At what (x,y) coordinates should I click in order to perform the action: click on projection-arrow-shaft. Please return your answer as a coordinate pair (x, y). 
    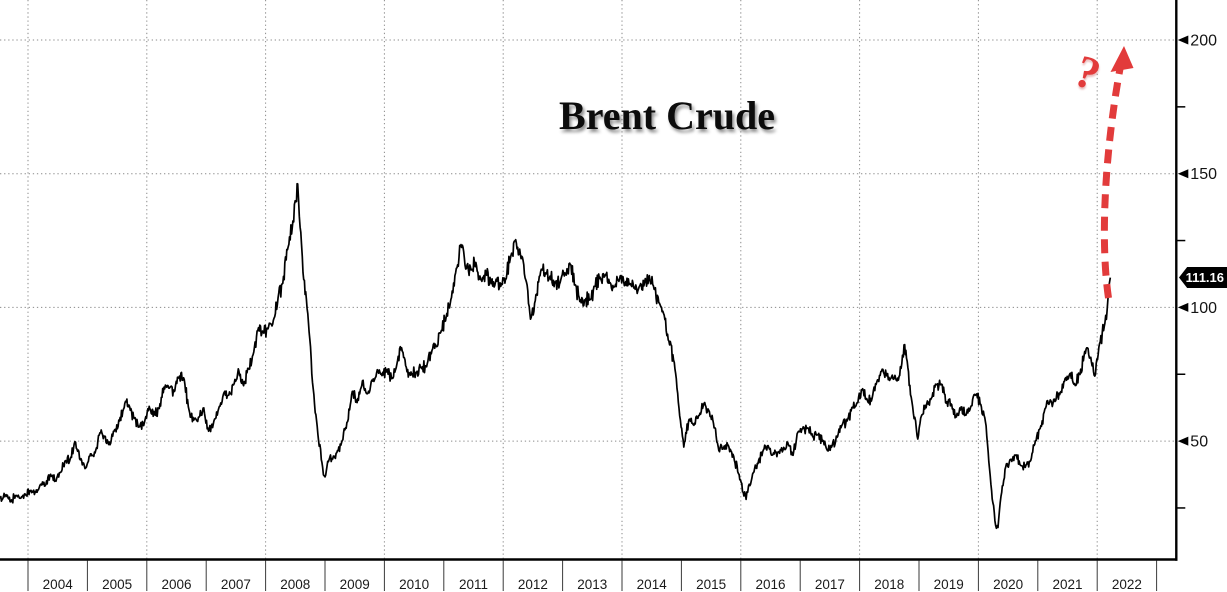
    Looking at the image, I should click on (1112, 182).